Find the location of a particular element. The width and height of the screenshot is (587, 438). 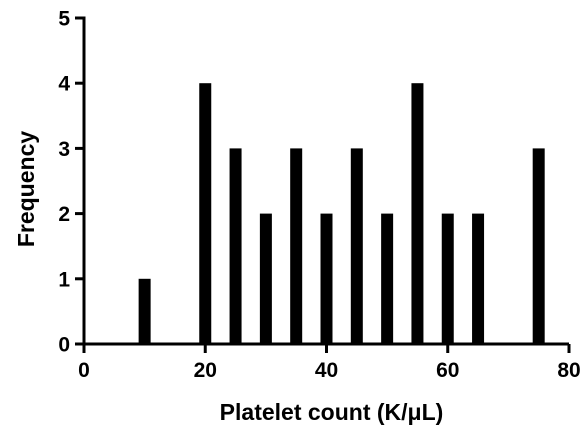

y-tick-label-0: 0 is located at coordinates (64, 345).